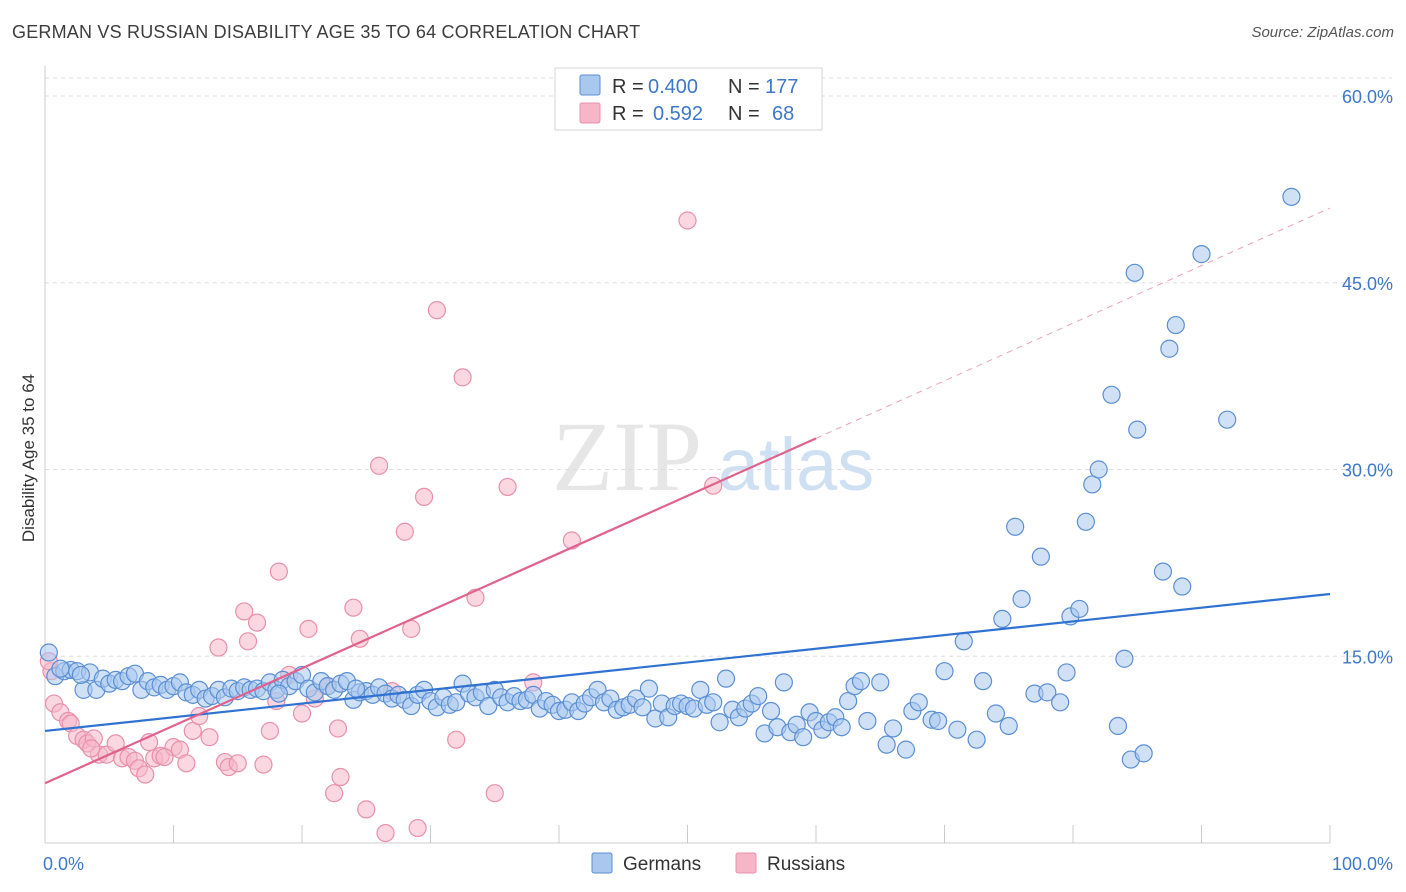 The width and height of the screenshot is (1406, 892). Describe the element at coordinates (744, 114) in the screenshot. I see `russian-n-label: N =` at that location.